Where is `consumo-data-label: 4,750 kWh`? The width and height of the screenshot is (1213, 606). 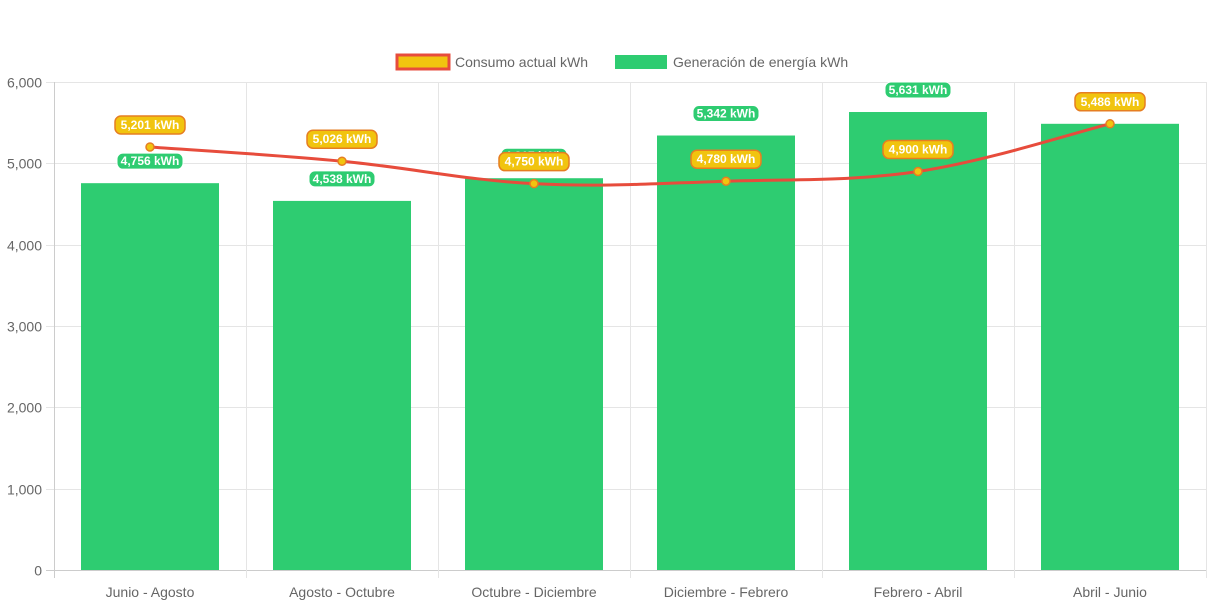
consumo-data-label: 4,750 kWh is located at coordinates (534, 162).